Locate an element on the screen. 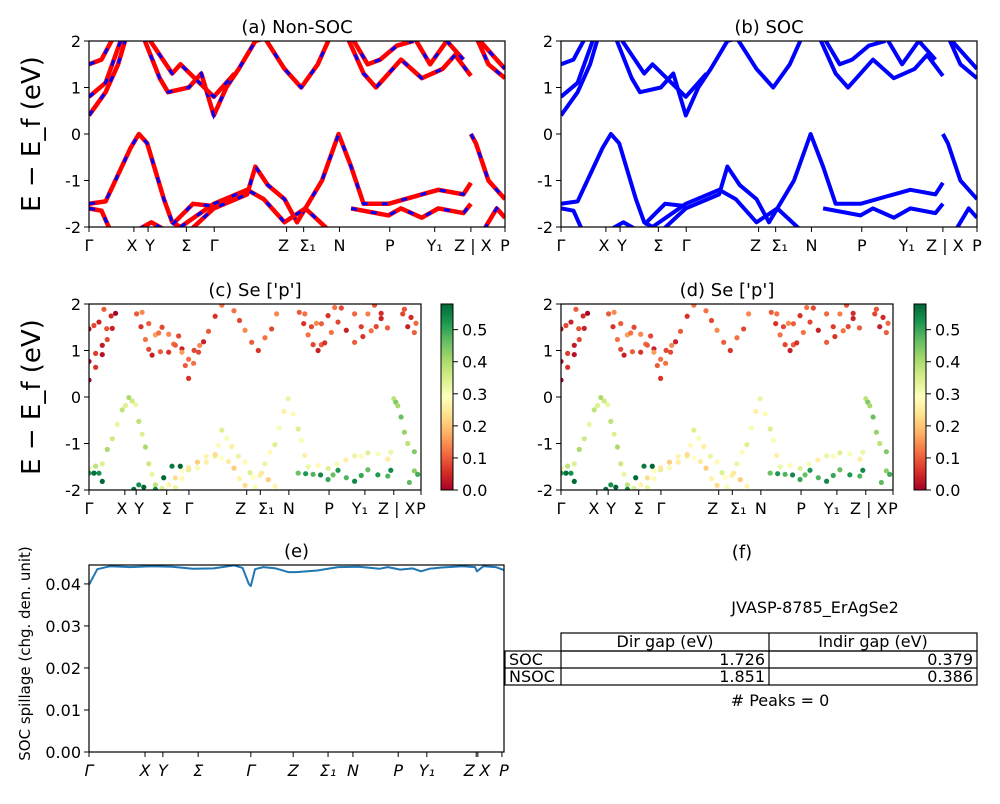 This screenshot has height=804, width=1000. colorbar-tick-label: 0.3 is located at coordinates (474, 394).